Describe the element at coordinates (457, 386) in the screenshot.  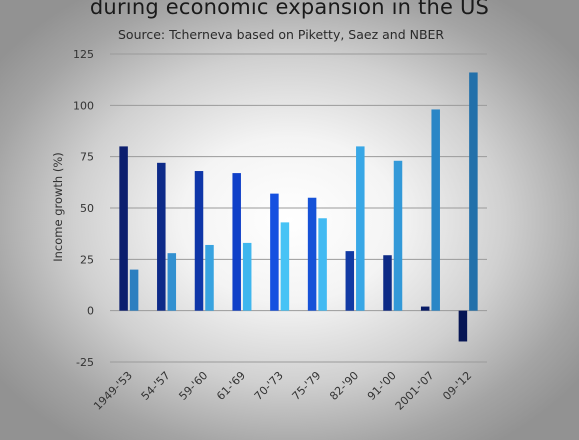
I see `x-tick-label: 09-'12` at that location.